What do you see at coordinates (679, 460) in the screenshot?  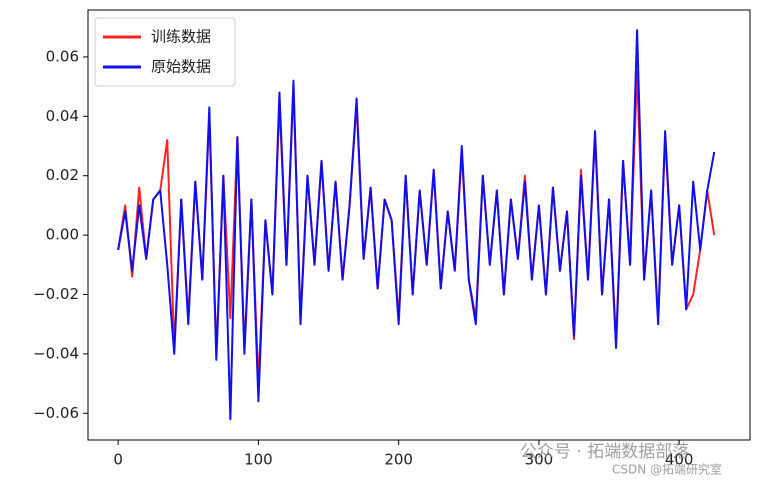 I see `x-tick-label: 400` at bounding box center [679, 460].